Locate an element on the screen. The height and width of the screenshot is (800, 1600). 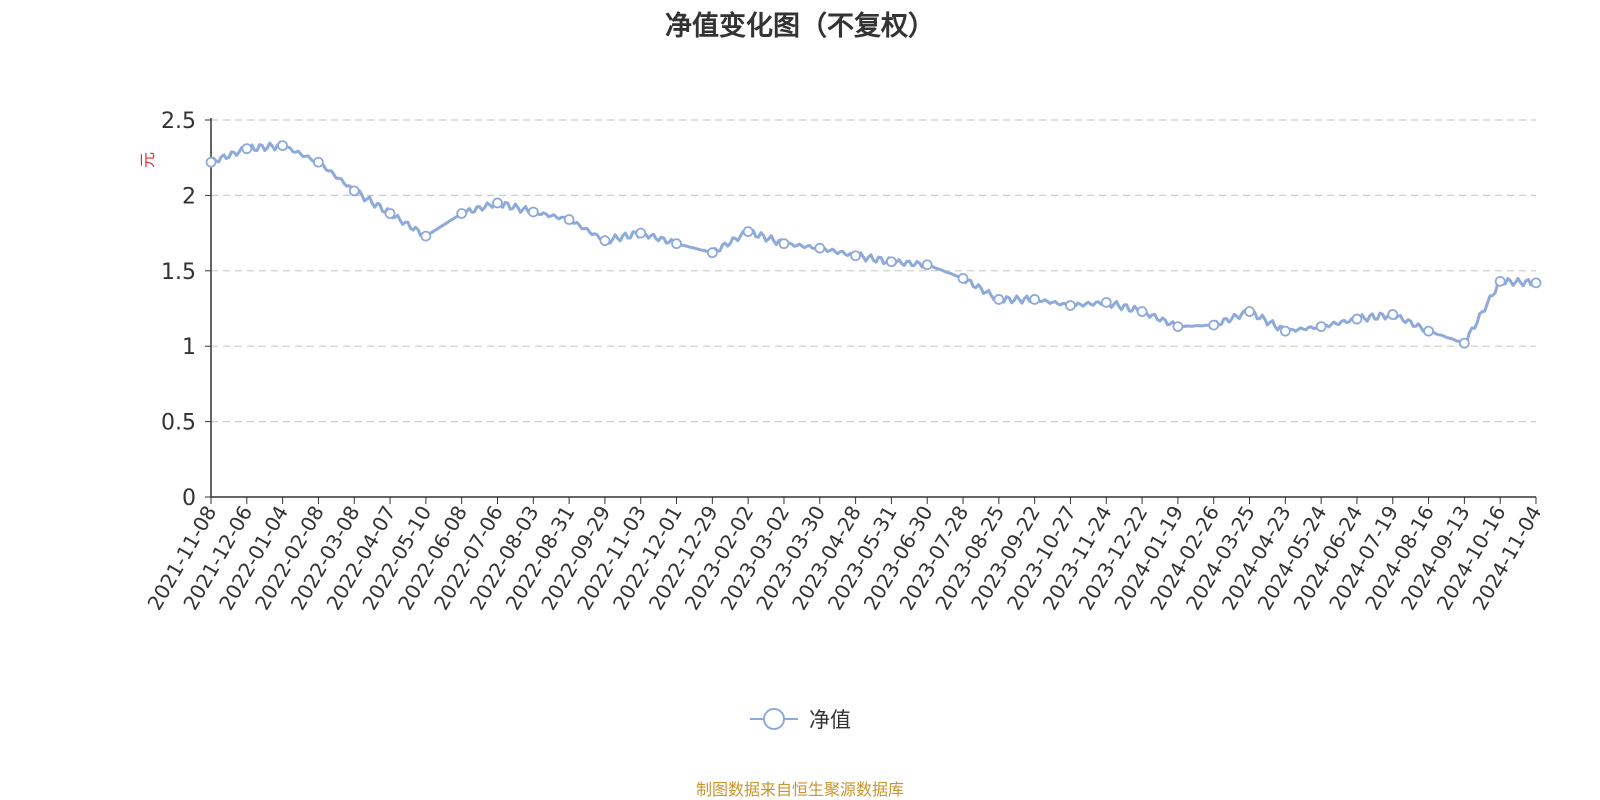
source-note: 制图数据来自恒生聚源数据库 is located at coordinates (799, 789).